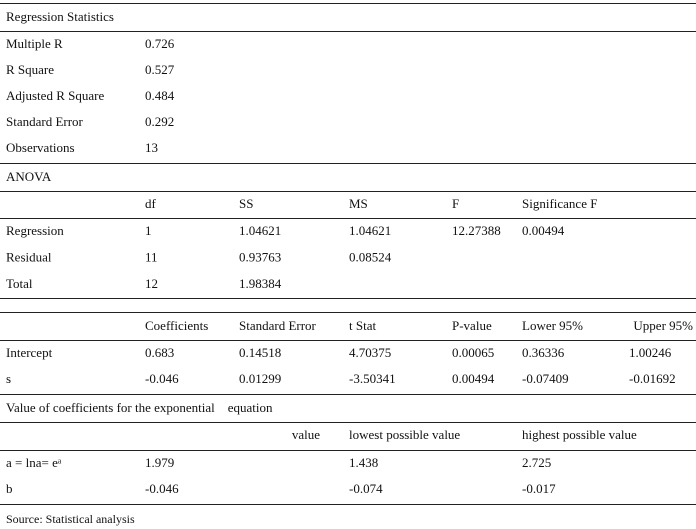 The height and width of the screenshot is (529, 696). I want to click on cell: Standard Error, so click(45, 121).